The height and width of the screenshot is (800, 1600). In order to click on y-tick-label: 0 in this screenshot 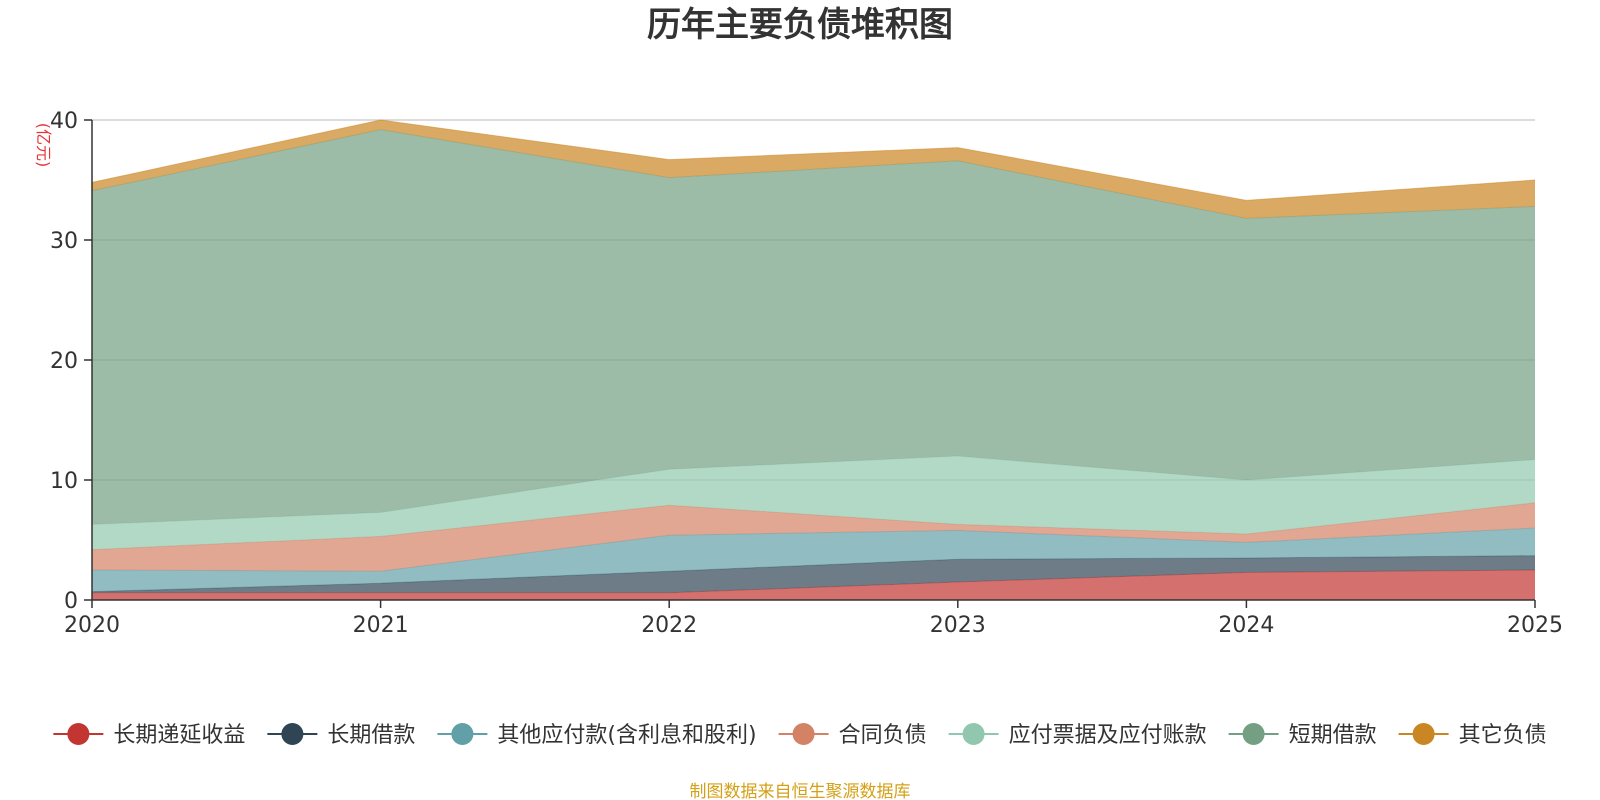, I will do `click(71, 601)`.